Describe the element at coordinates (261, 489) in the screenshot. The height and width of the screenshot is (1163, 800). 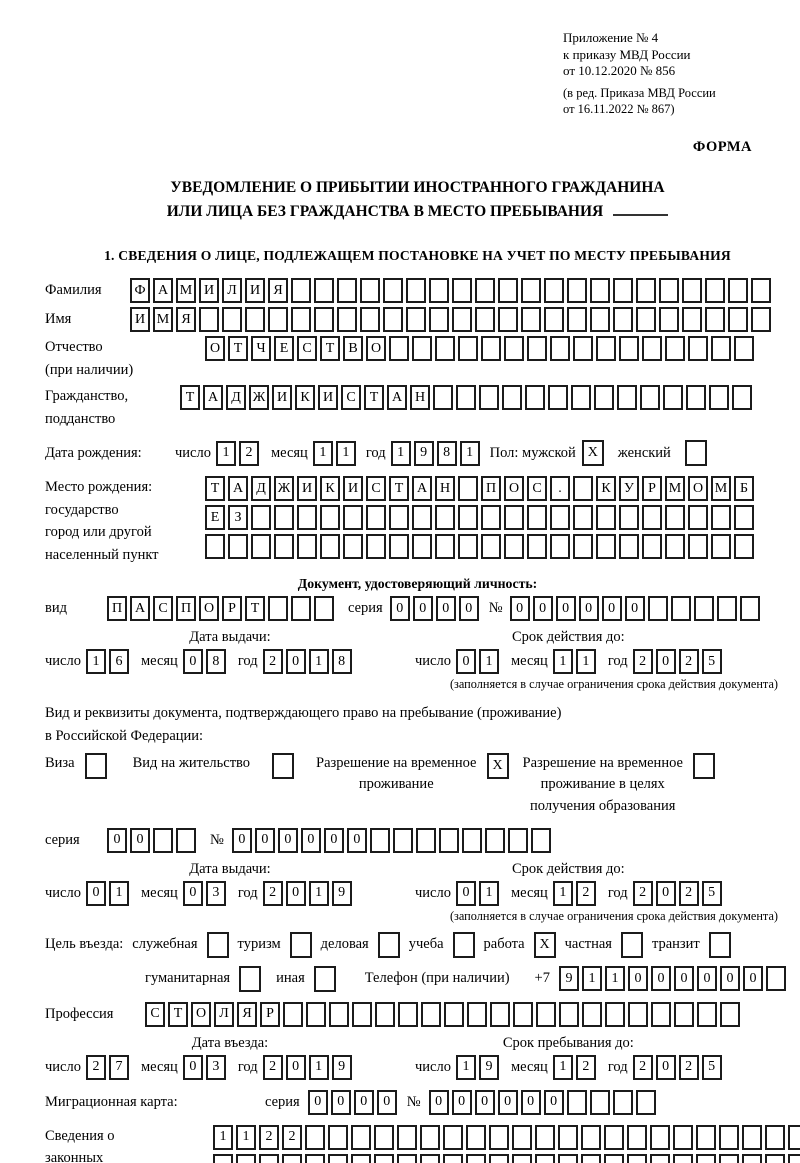
I see `char-cell: Д` at that location.